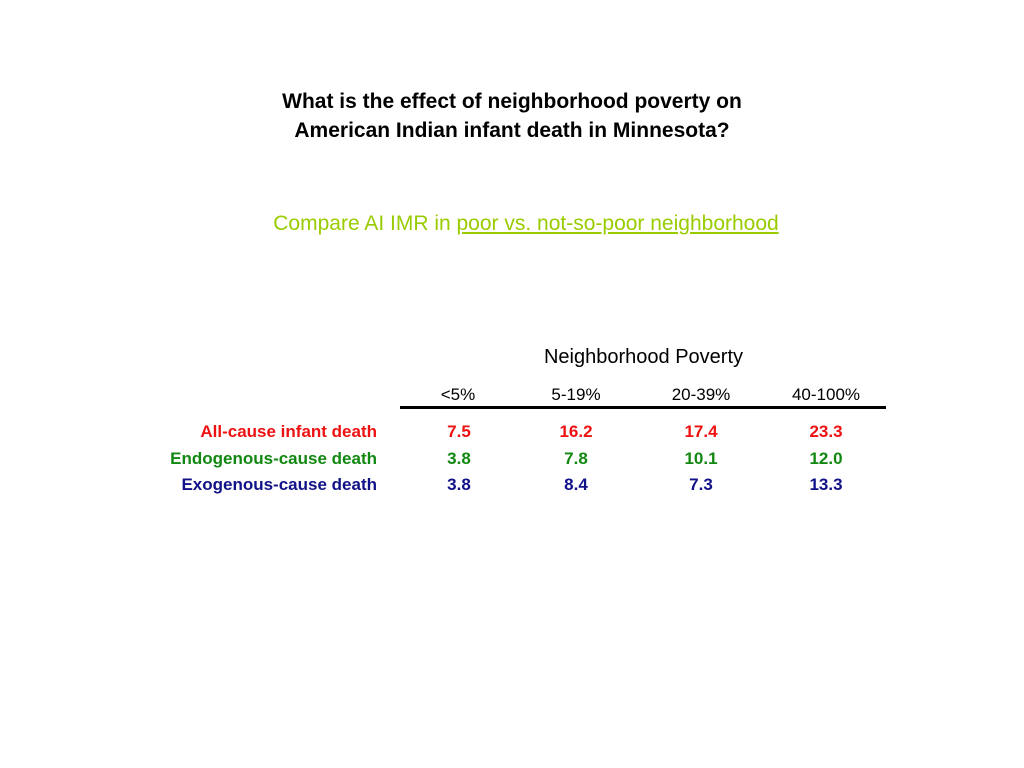  What do you see at coordinates (459, 458) in the screenshot?
I see `cell-endogenous-lt5: 3.8` at bounding box center [459, 458].